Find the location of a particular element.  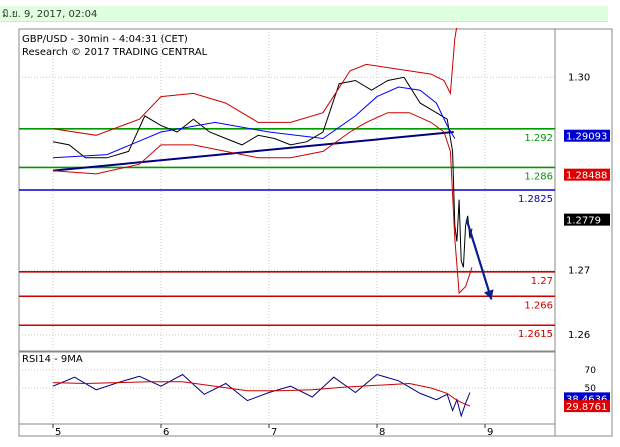

level-label: 1.2615 is located at coordinates (535, 334).